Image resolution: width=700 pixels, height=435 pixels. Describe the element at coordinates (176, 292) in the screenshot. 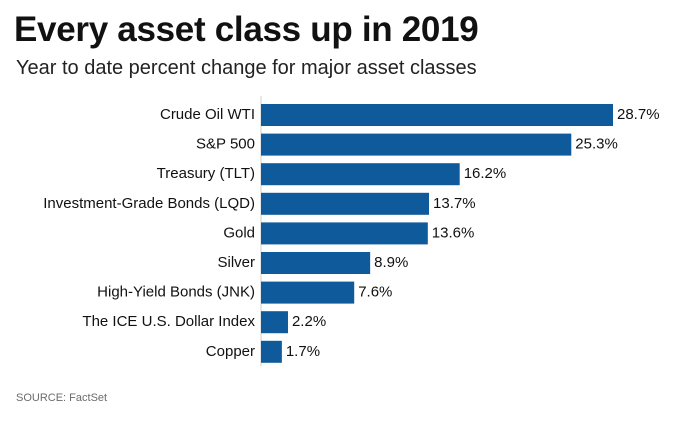

I see `category-label: High-Yield Bonds (JNK)` at that location.